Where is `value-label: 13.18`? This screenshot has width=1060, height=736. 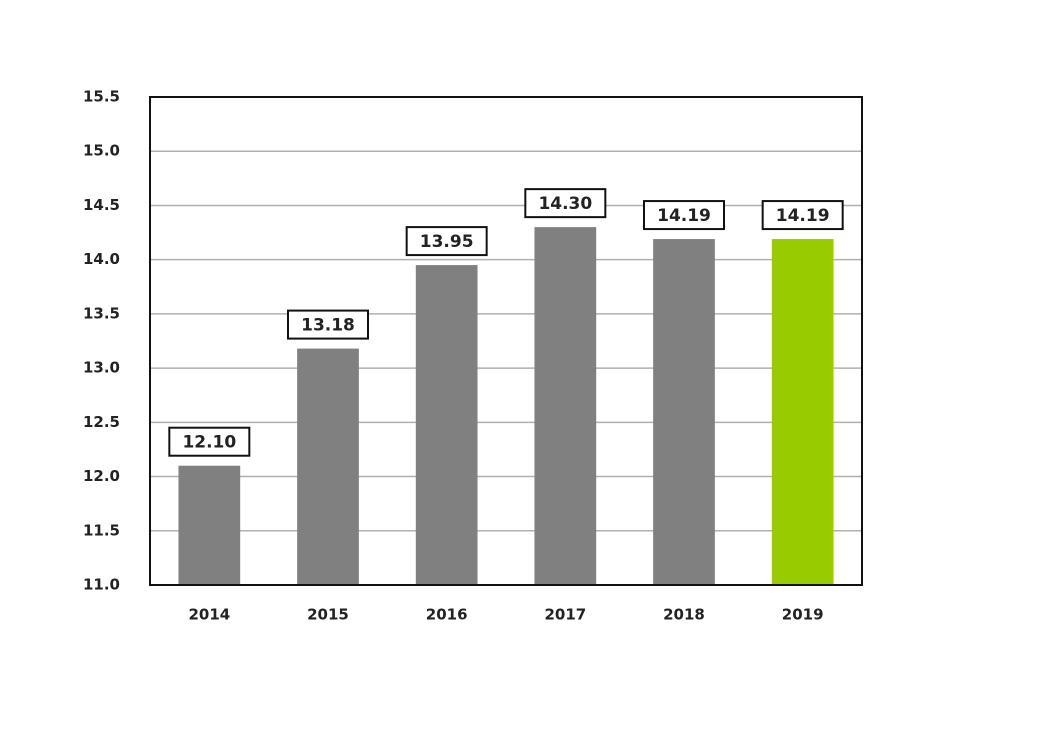 value-label: 13.18 is located at coordinates (328, 326).